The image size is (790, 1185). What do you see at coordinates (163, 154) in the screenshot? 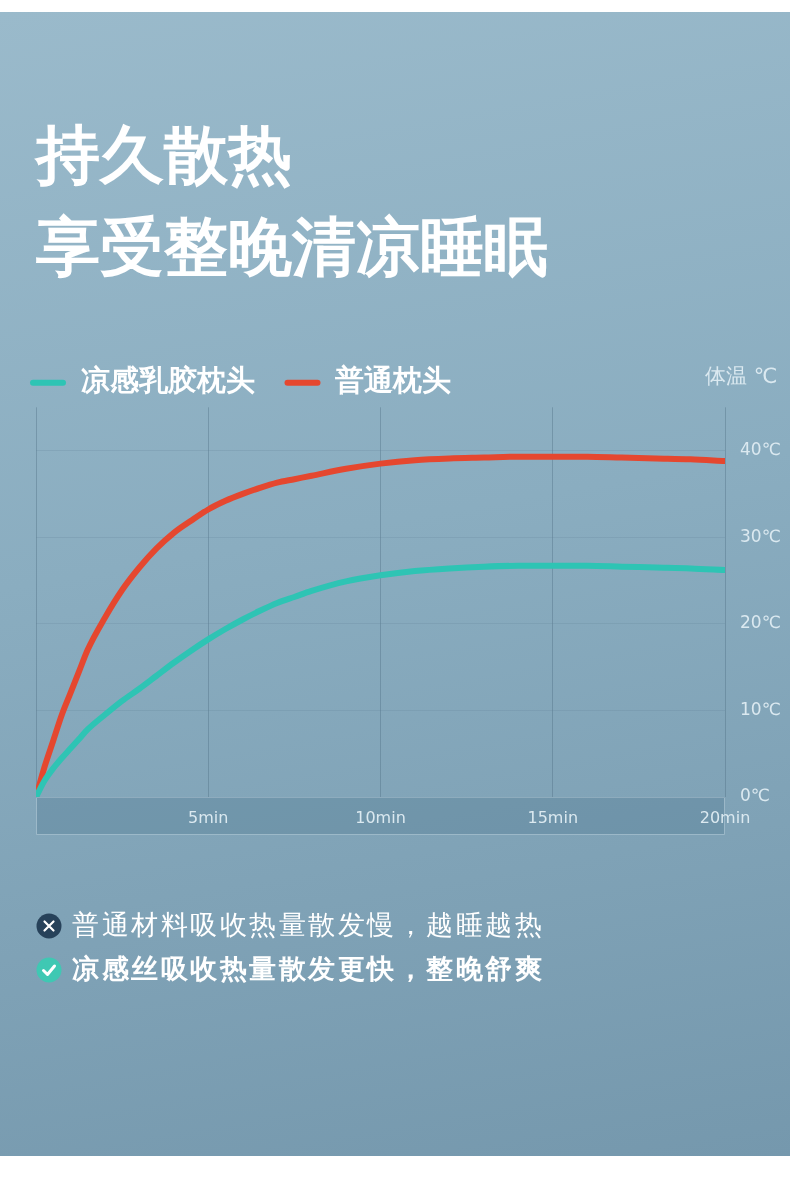
I see `chart-title: 持久散热` at bounding box center [163, 154].